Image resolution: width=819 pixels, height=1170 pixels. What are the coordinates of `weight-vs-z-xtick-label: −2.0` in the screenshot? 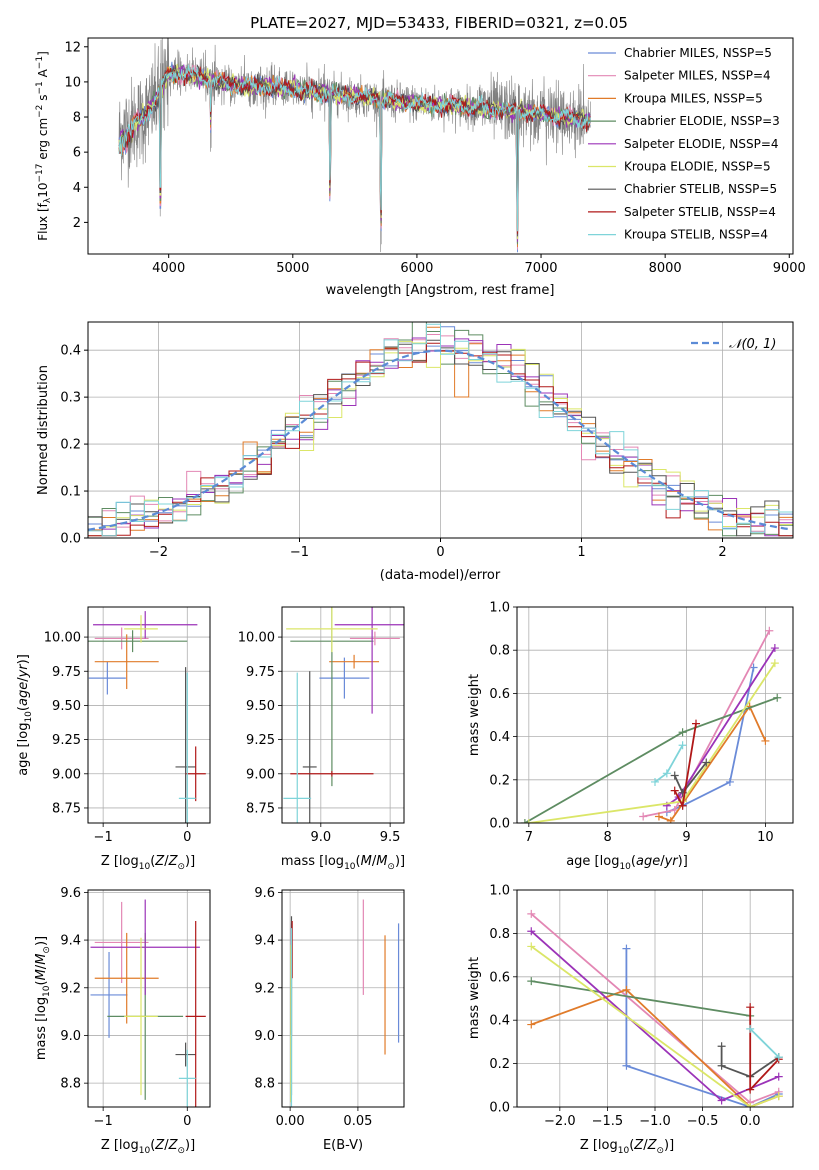 It's located at (560, 1121).